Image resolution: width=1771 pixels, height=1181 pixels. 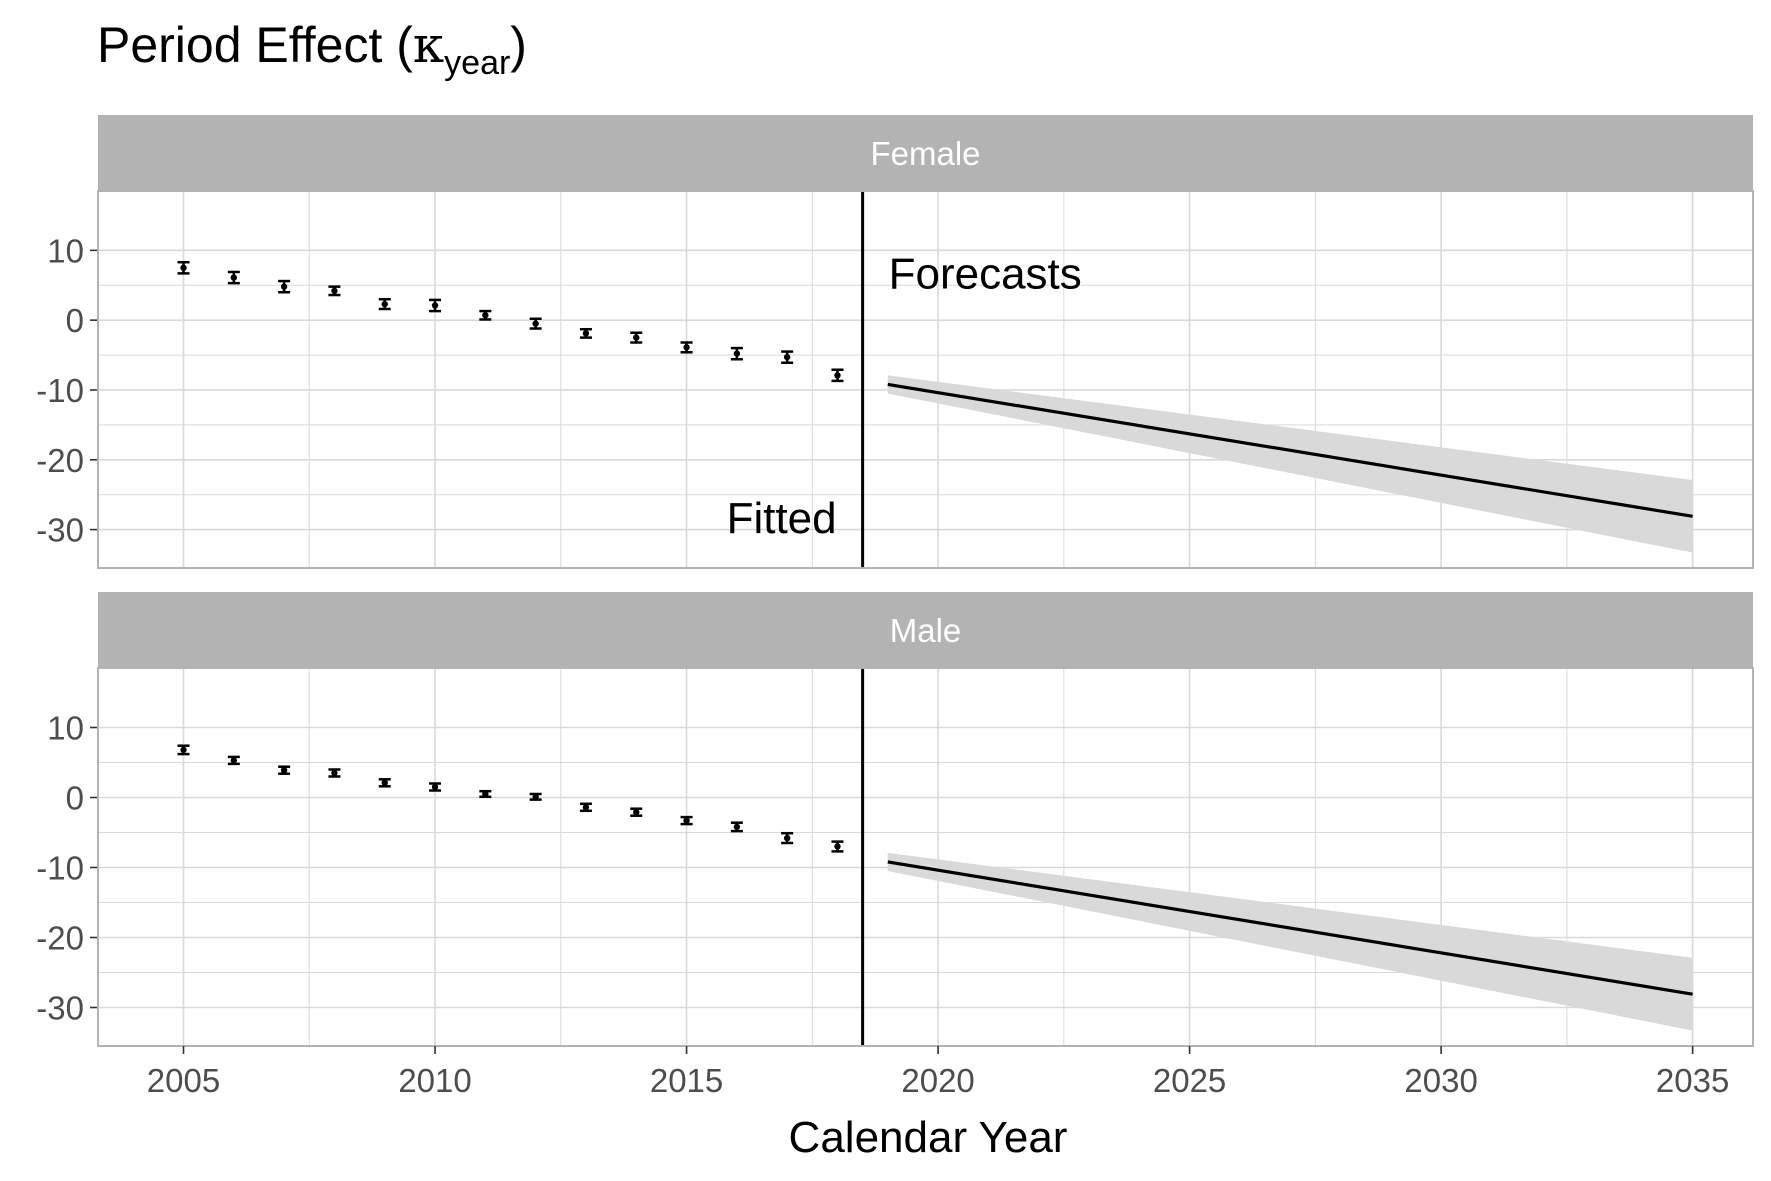 I want to click on x-axis-label: Calendar Year, so click(x=928, y=1137).